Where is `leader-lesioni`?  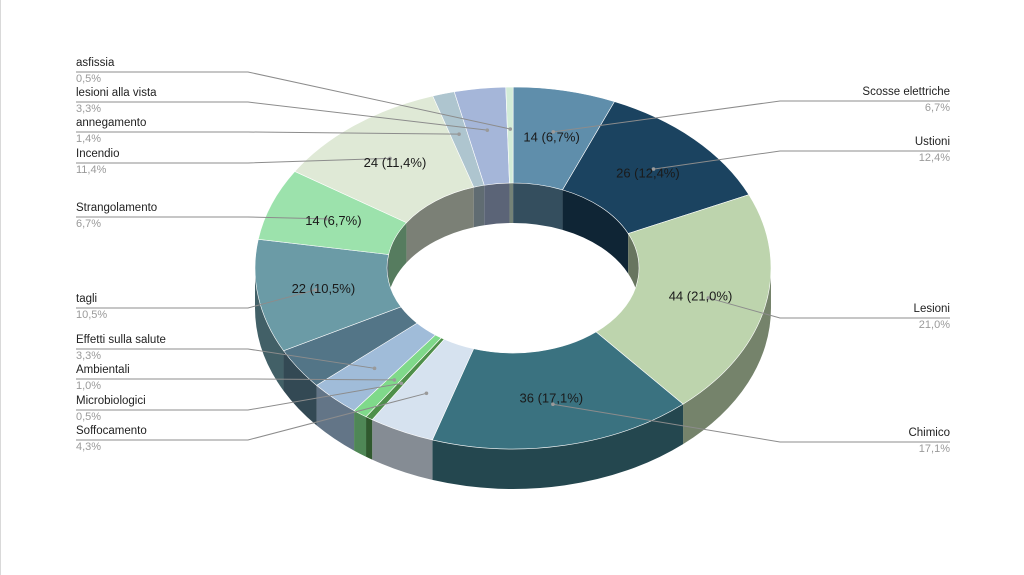 leader-lesioni is located at coordinates (829, 308).